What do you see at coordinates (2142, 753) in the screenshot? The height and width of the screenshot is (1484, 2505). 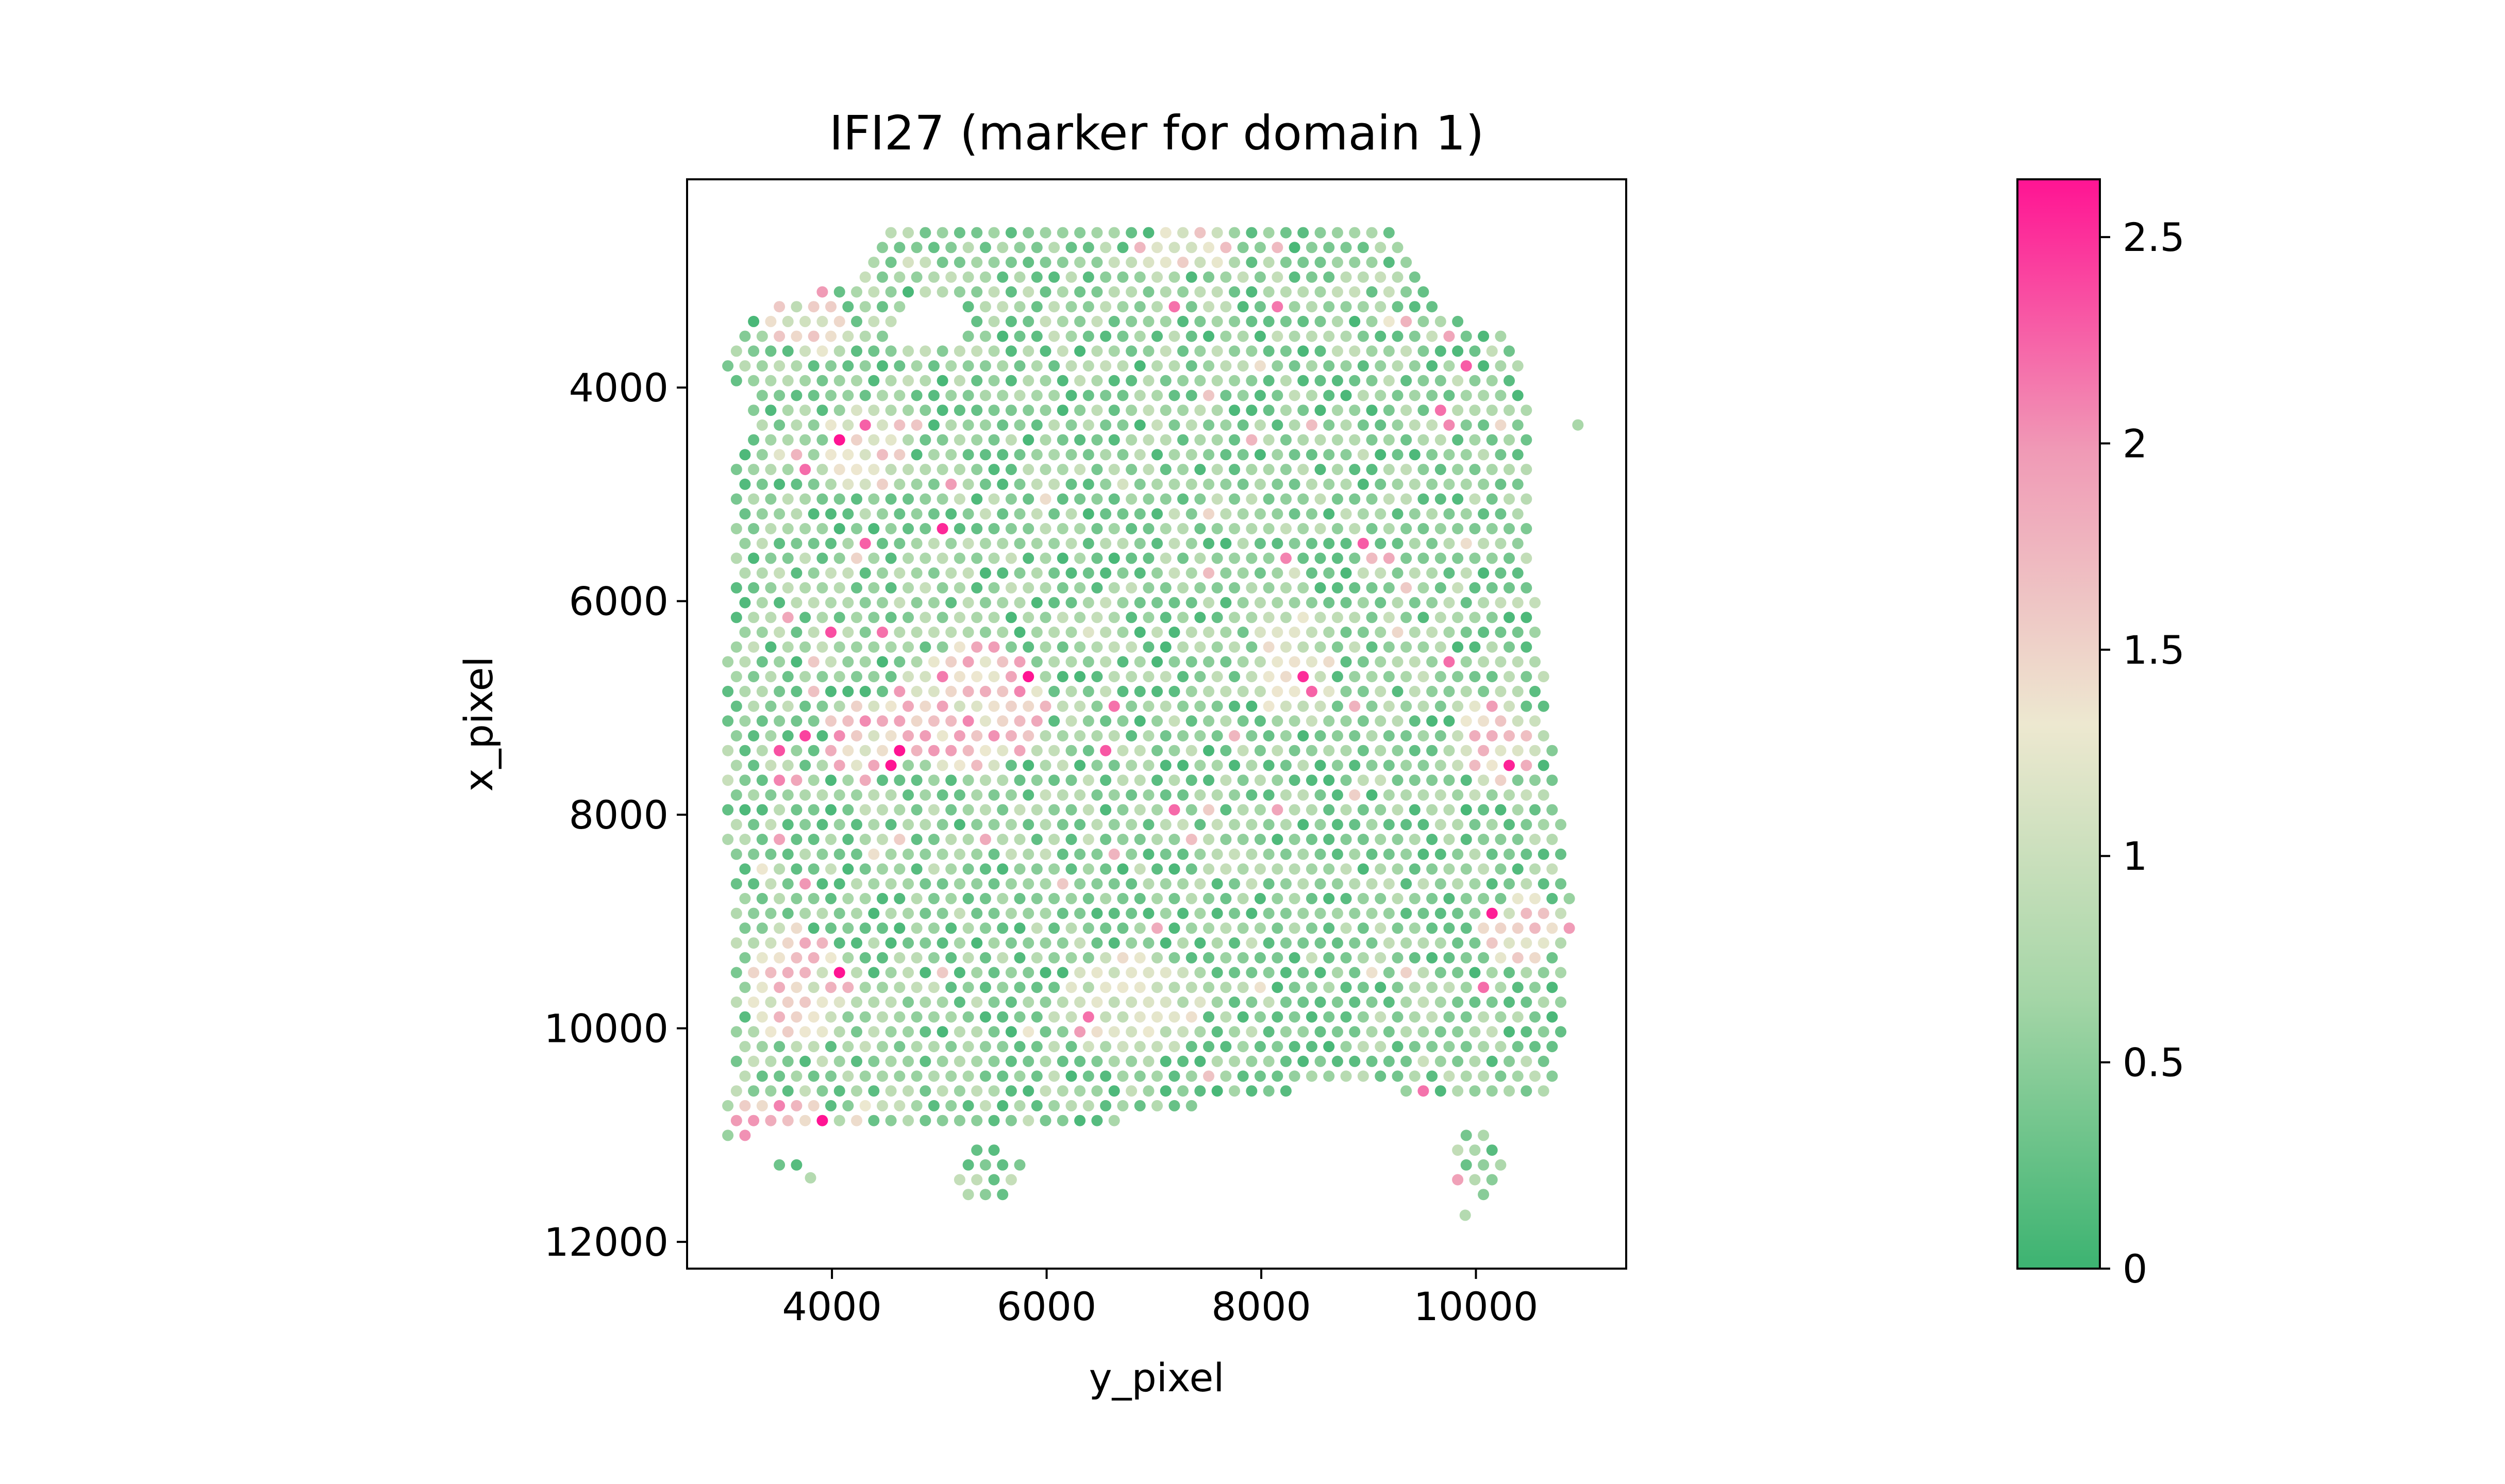 I see `colorbar-axis: 00.511.522.5` at bounding box center [2142, 753].